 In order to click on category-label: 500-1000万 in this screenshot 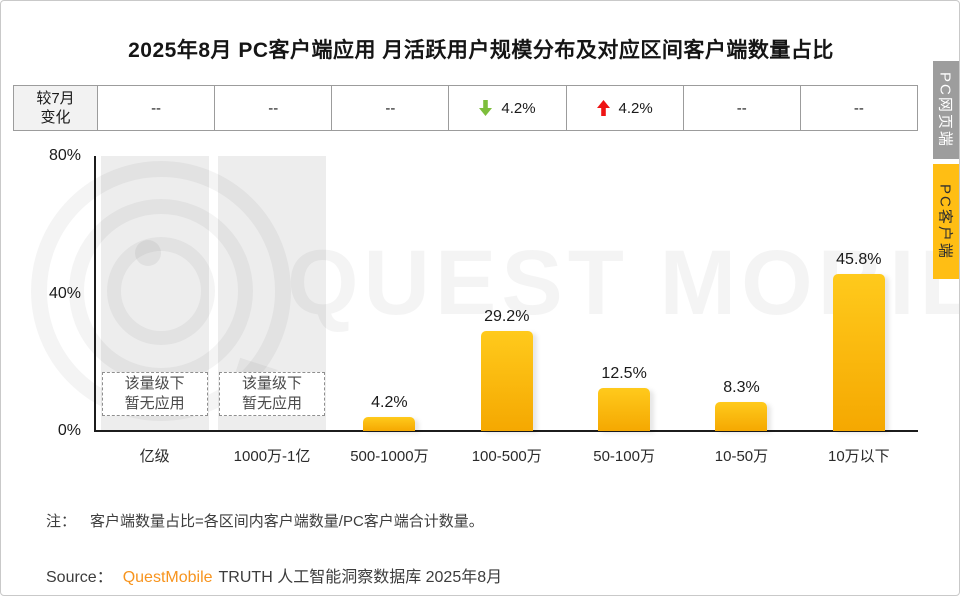, I will do `click(389, 456)`.